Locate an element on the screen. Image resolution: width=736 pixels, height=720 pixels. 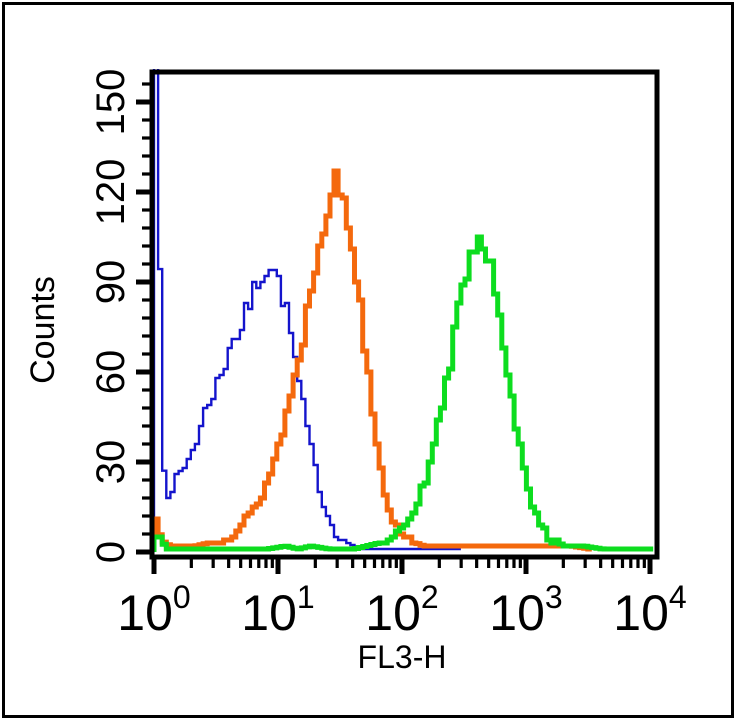
svg-text: 120 is located at coordinates (111, 192).